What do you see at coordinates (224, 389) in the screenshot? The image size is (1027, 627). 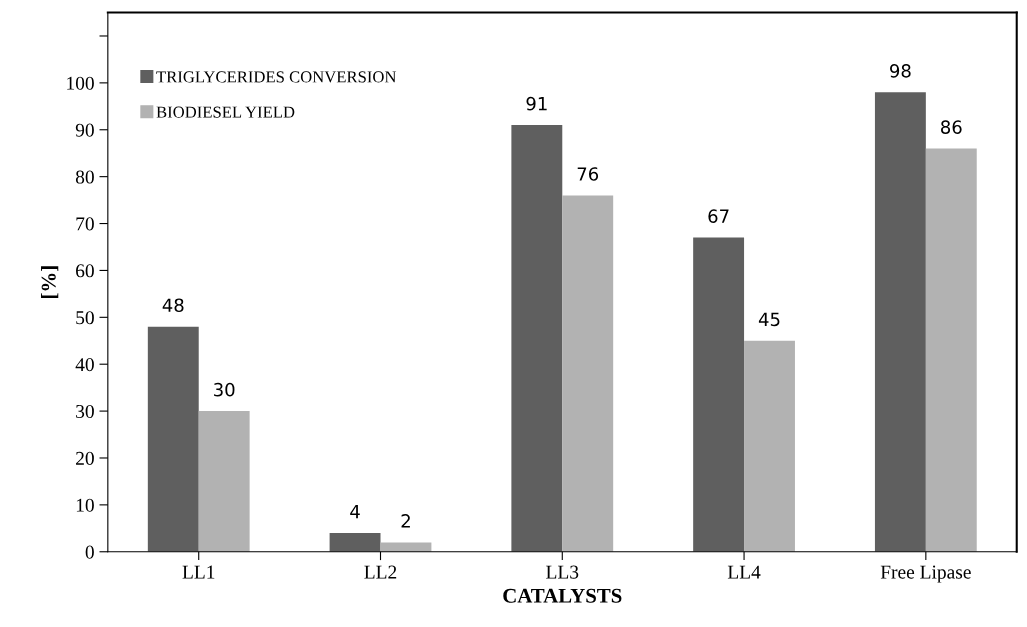 I see `data-label: 30` at bounding box center [224, 389].